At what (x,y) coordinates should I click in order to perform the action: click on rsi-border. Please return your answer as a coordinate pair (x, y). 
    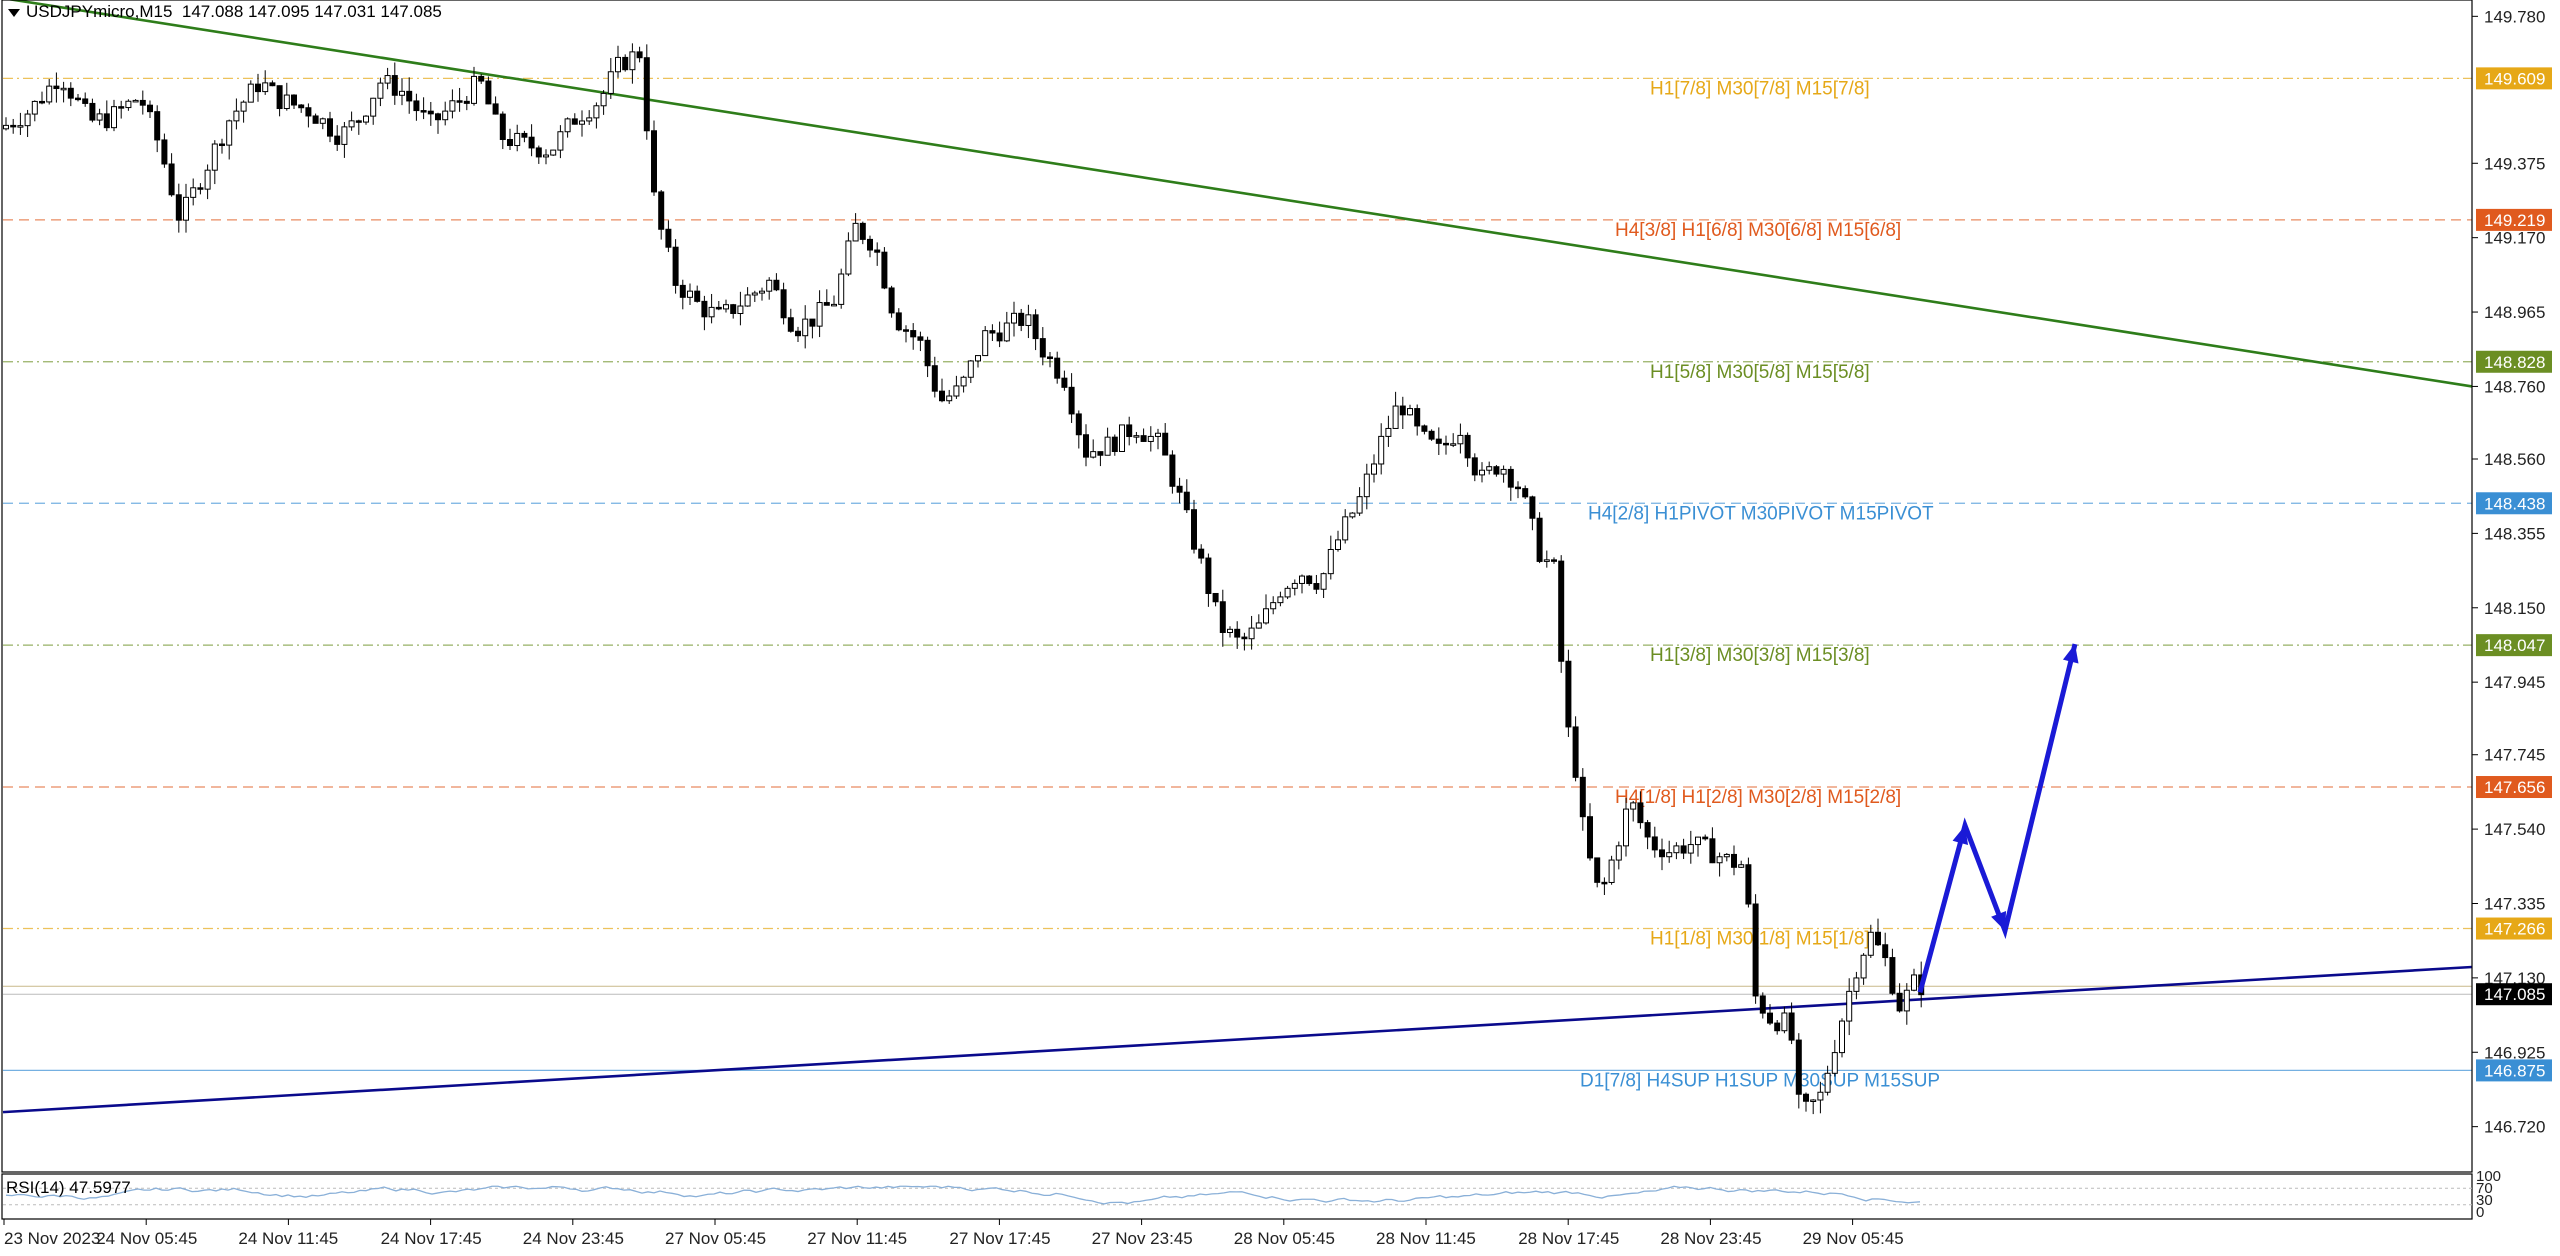
    Looking at the image, I should click on (1237, 1196).